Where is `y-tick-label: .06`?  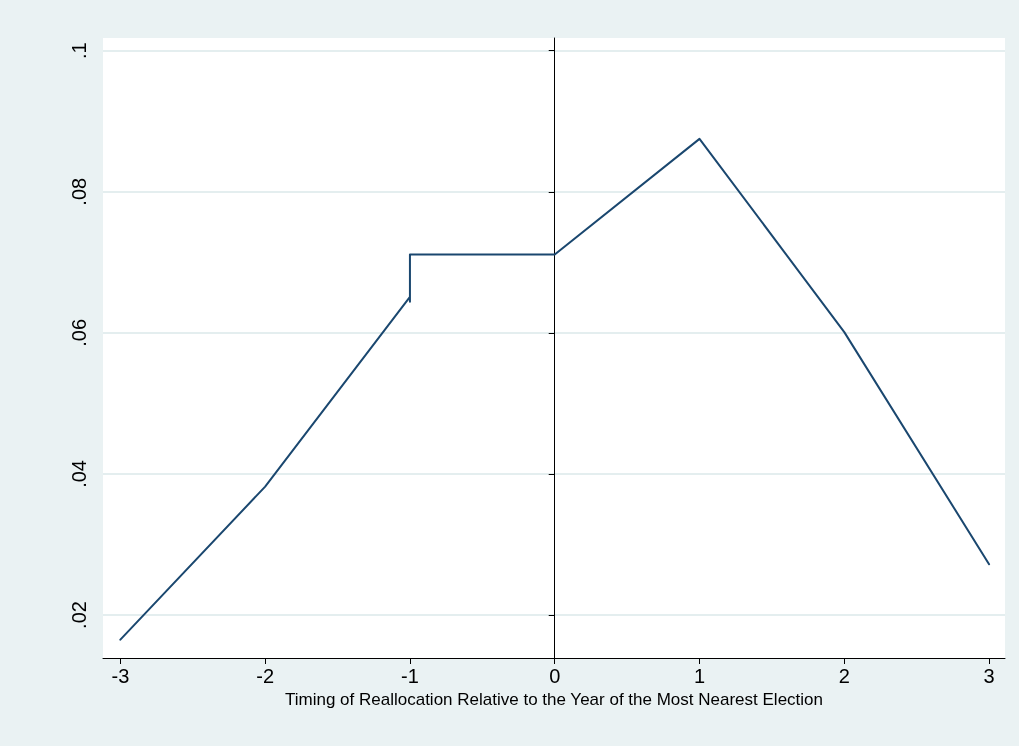
y-tick-label: .06 is located at coordinates (79, 332).